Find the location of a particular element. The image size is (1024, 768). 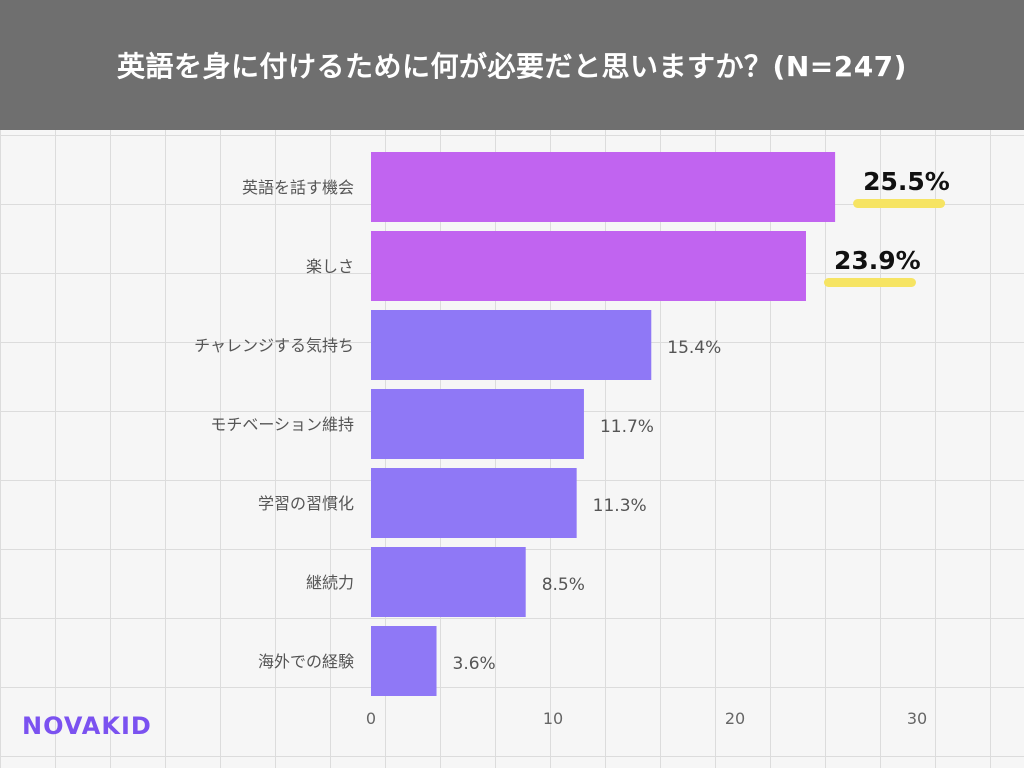

category-label: 海外での経験 is located at coordinates (306, 661).